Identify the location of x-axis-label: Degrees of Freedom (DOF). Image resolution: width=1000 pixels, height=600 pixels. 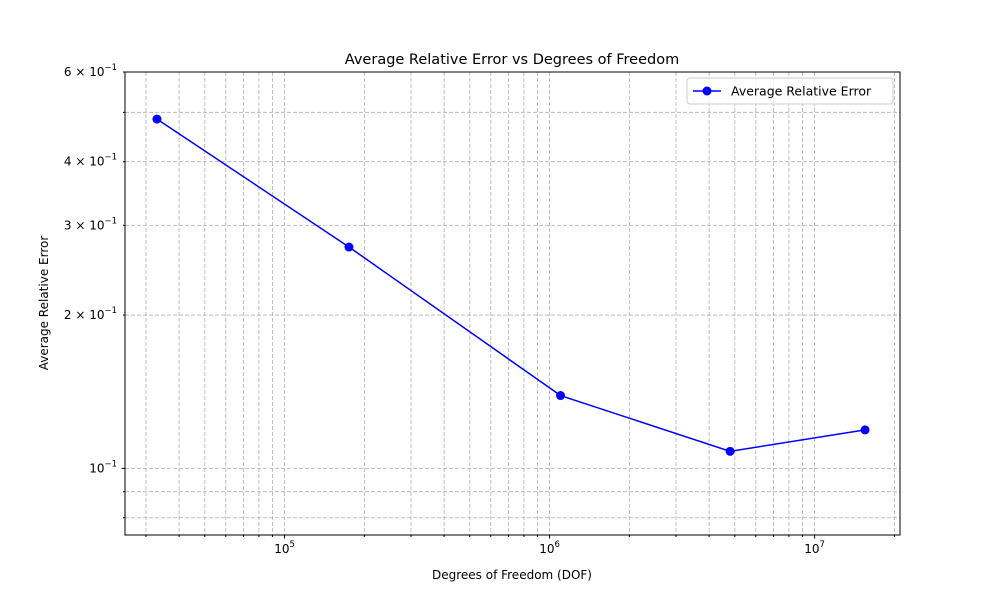
(512, 575).